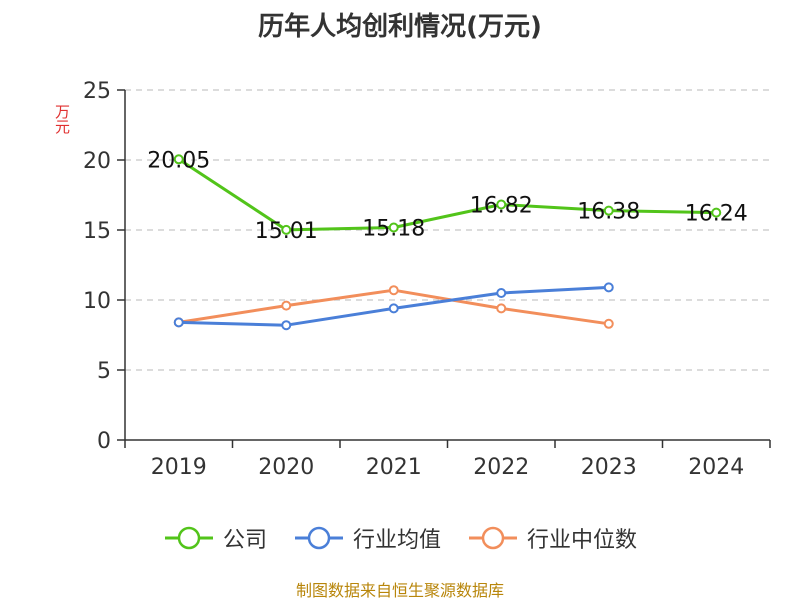  I want to click on data-label-2021: 15.18, so click(393, 228).